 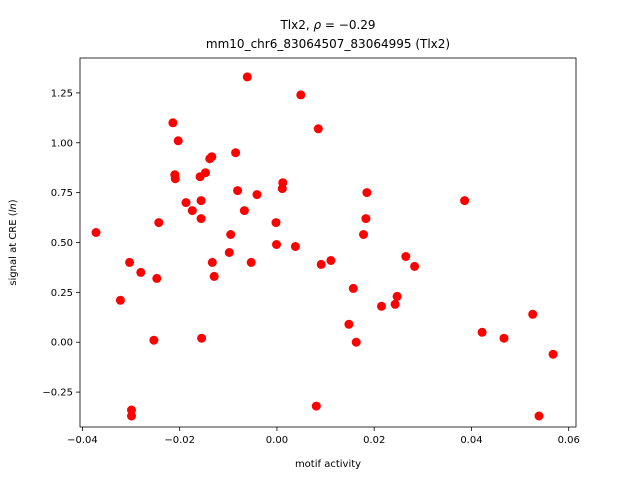 What do you see at coordinates (62, 143) in the screenshot?
I see `y-tick-label: 1.00` at bounding box center [62, 143].